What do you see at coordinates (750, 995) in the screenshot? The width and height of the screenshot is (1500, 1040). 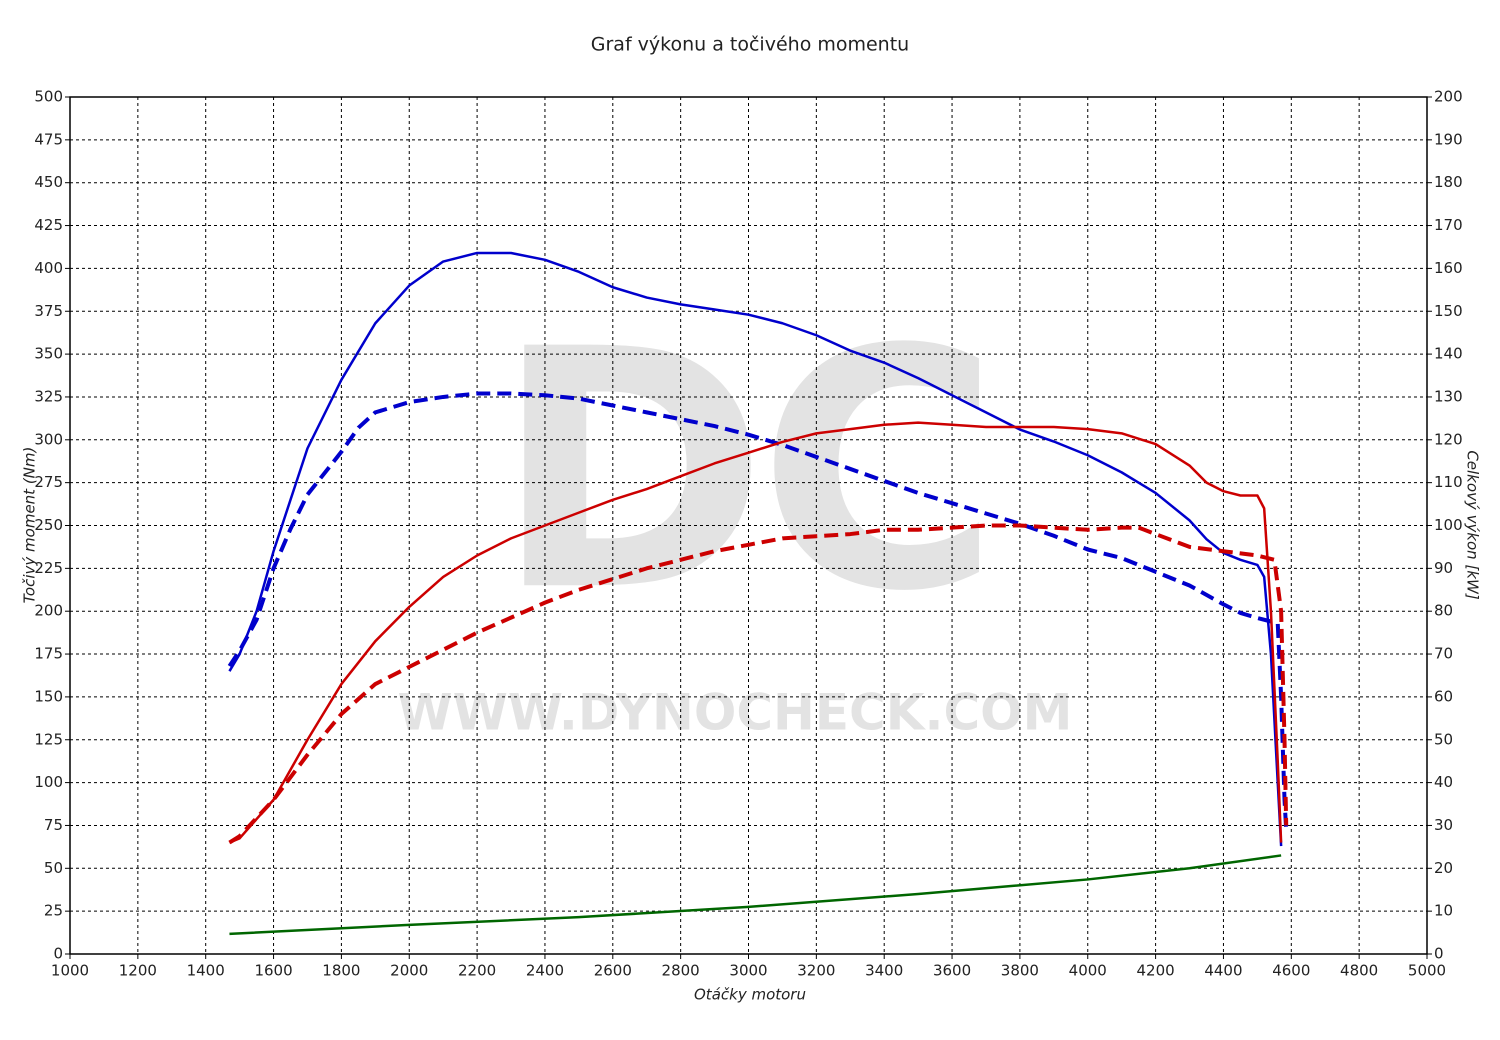 I see `x-axis-label: Otáčky motoru` at bounding box center [750, 995].